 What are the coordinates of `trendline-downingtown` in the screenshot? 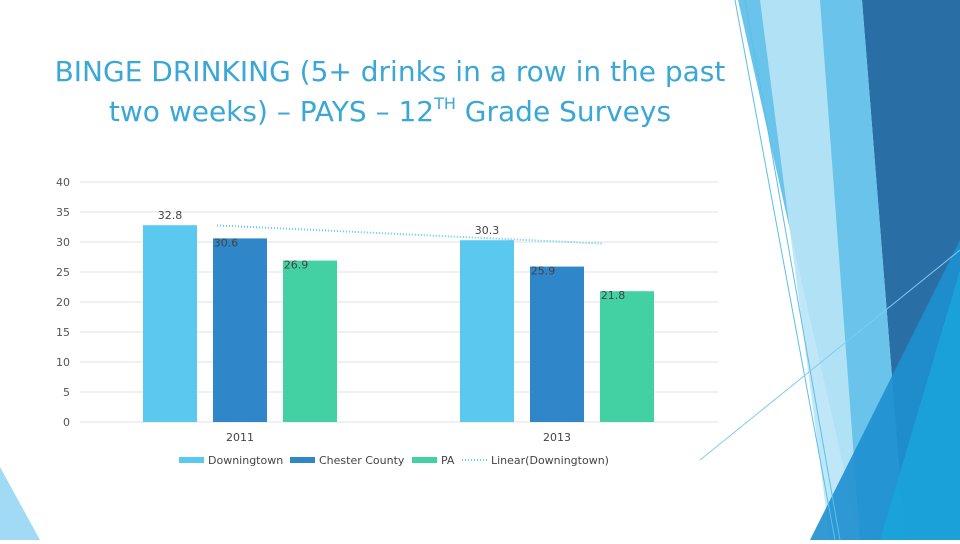 It's located at (409, 234).